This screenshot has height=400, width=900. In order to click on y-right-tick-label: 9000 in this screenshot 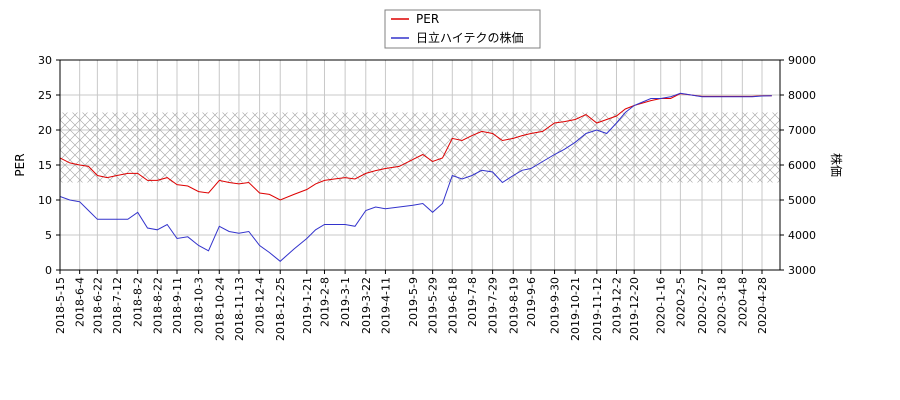, I will do `click(802, 60)`.